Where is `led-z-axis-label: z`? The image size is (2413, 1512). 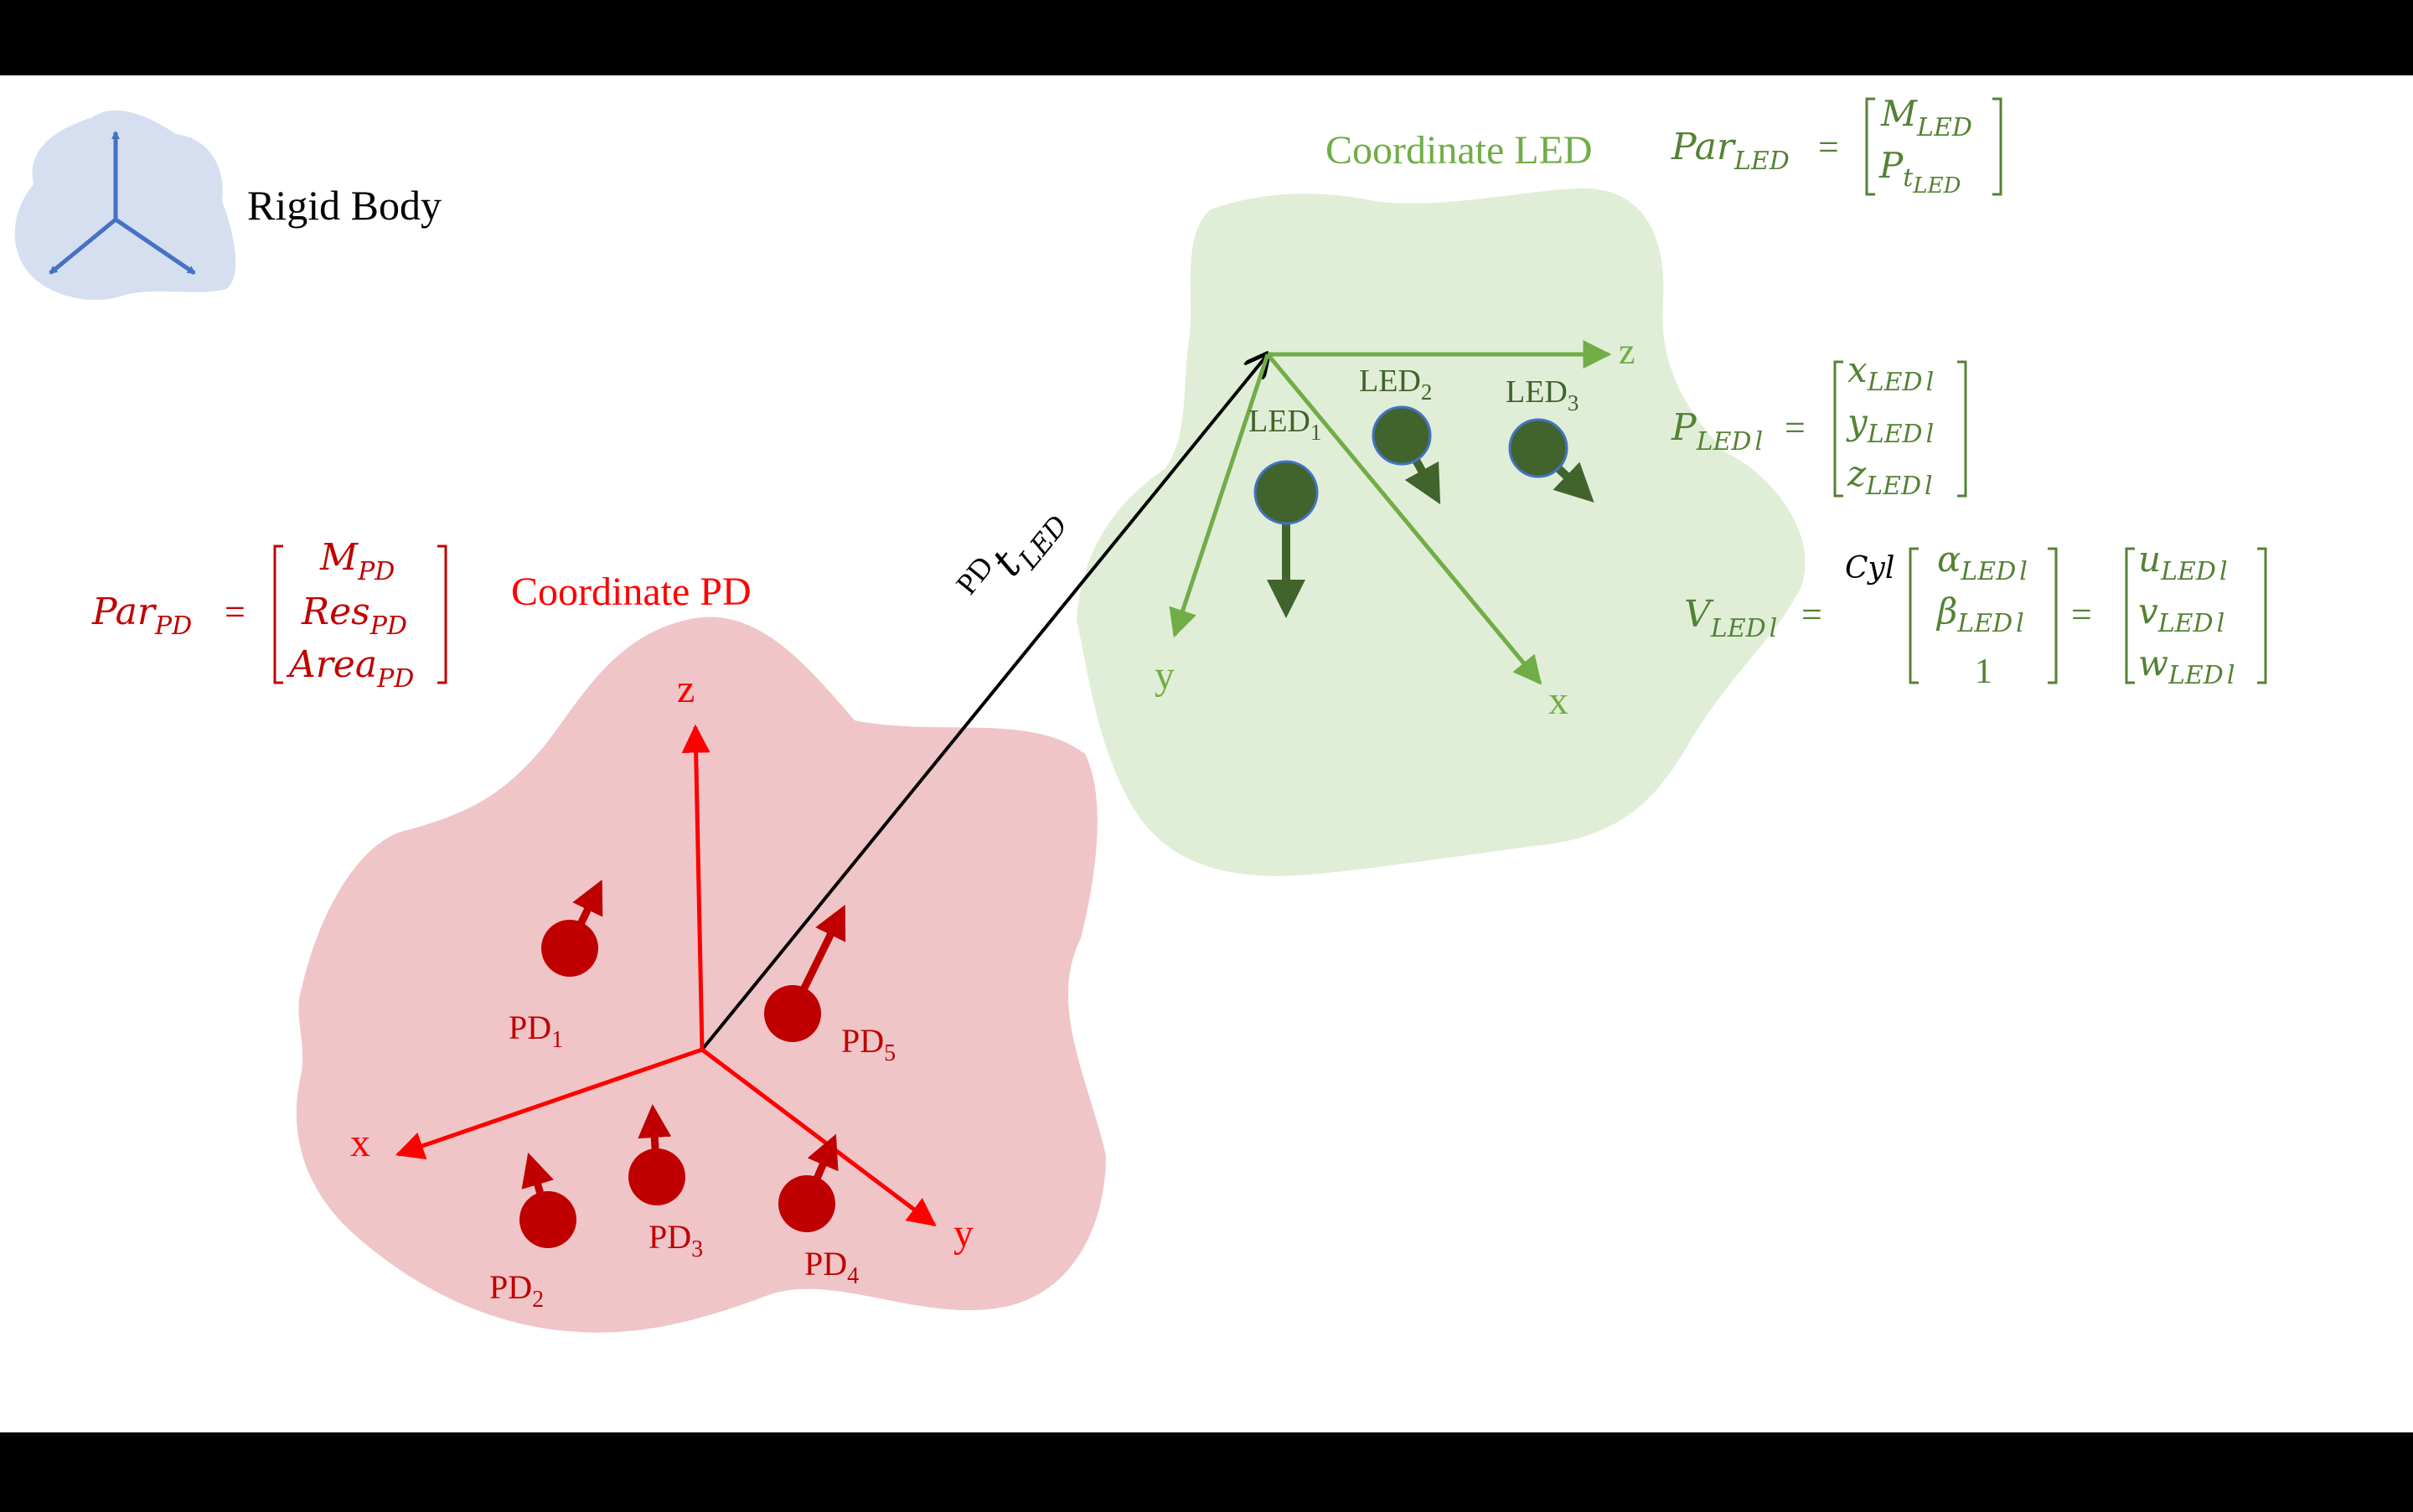
led-z-axis-label: z is located at coordinates (1627, 351).